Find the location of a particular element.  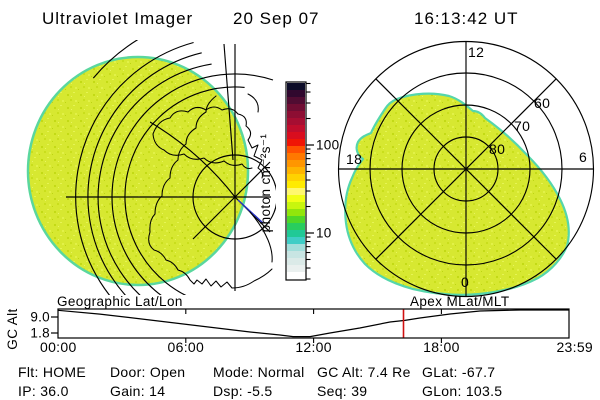

mlat-label-70: 70 is located at coordinates (522, 126).